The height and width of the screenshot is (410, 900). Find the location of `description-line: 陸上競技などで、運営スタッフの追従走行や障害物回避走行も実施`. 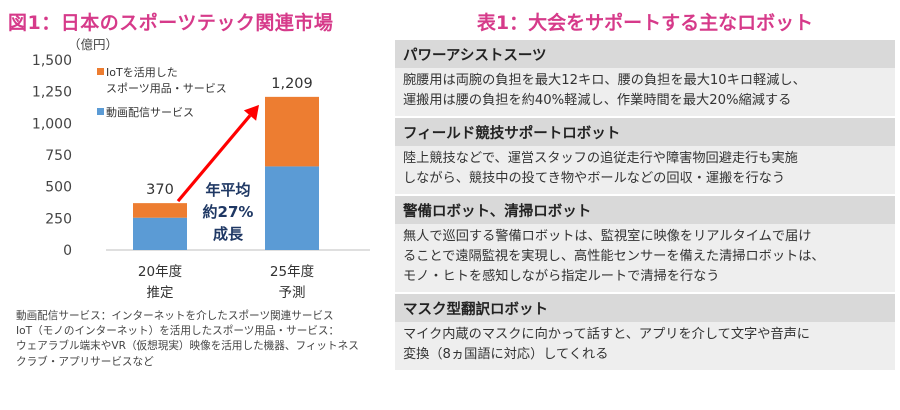

description-line: 陸上競技などで、運営スタッフの追従走行や障害物回避走行も実施 is located at coordinates (600, 158).